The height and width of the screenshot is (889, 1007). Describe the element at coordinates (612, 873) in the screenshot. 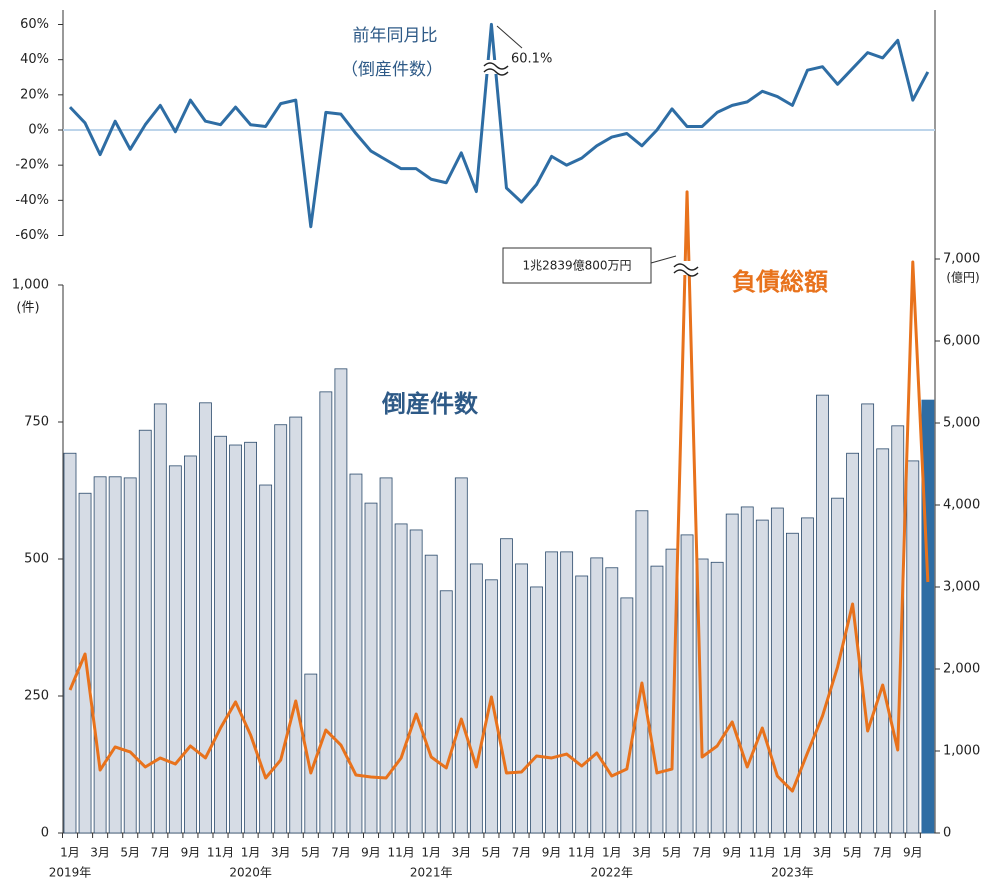

I see `year-label: 2022年` at that location.